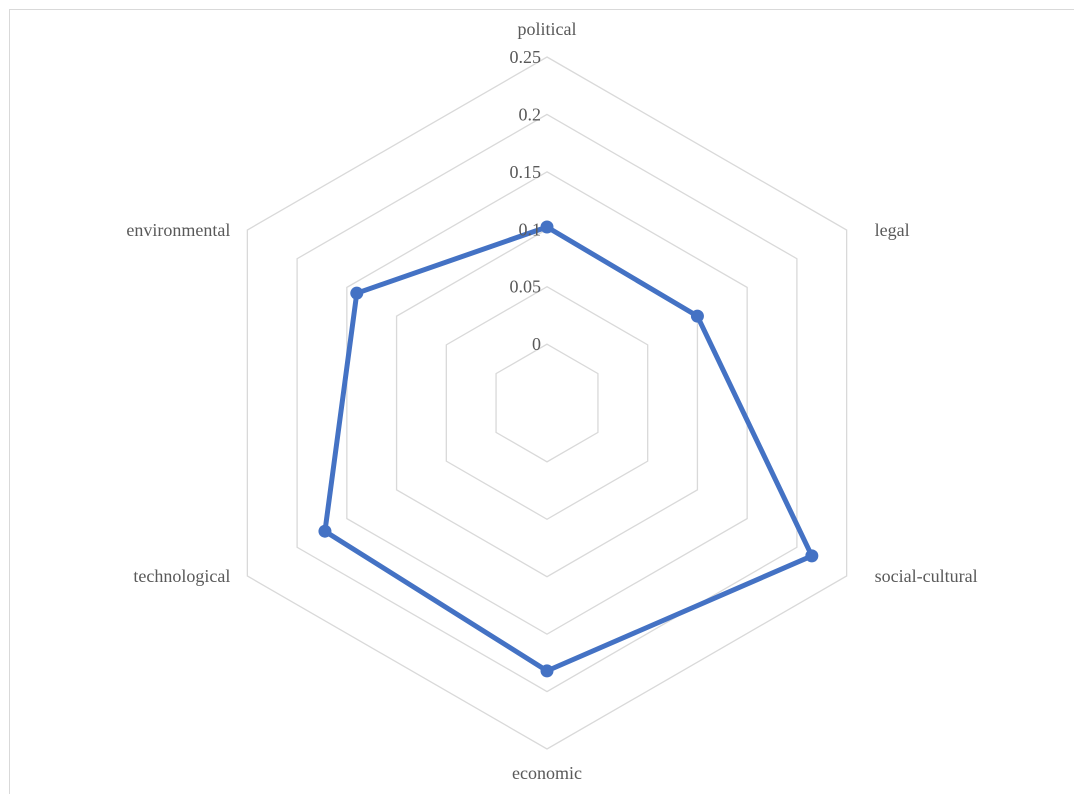 The width and height of the screenshot is (1074, 794). What do you see at coordinates (526, 200) in the screenshot?
I see `tick-labels: 0 0.05 0.1 0.15 0.2 0.25` at bounding box center [526, 200].